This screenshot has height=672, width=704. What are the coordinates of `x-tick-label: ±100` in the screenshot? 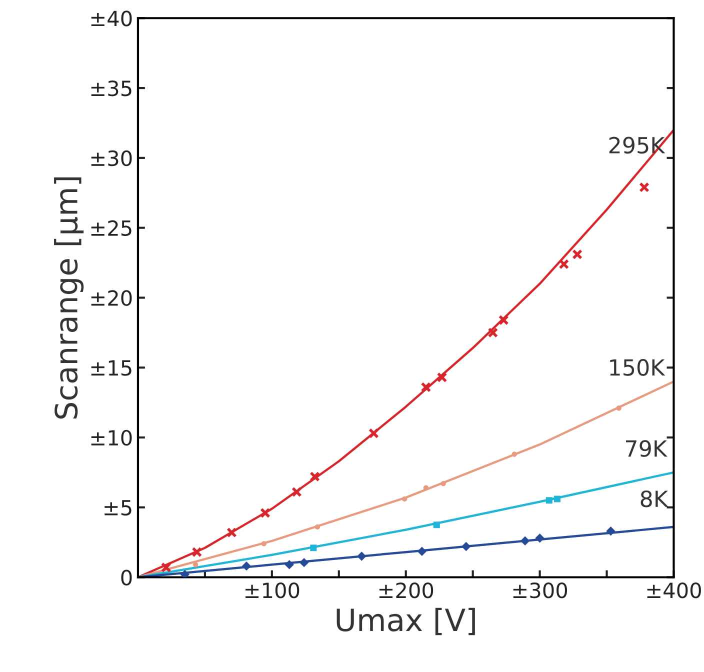 It's located at (273, 590).